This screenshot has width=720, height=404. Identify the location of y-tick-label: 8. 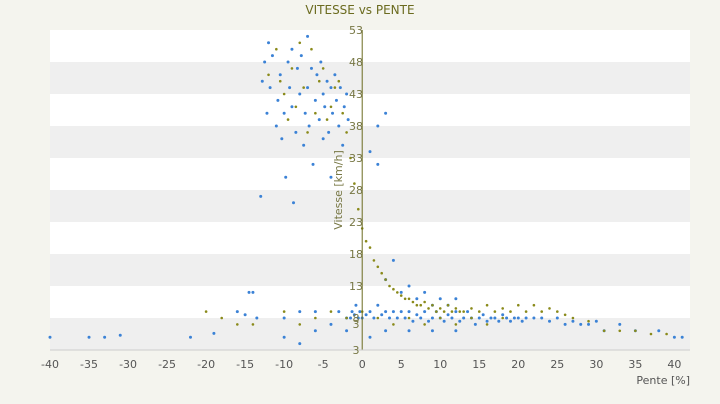
(356, 318).